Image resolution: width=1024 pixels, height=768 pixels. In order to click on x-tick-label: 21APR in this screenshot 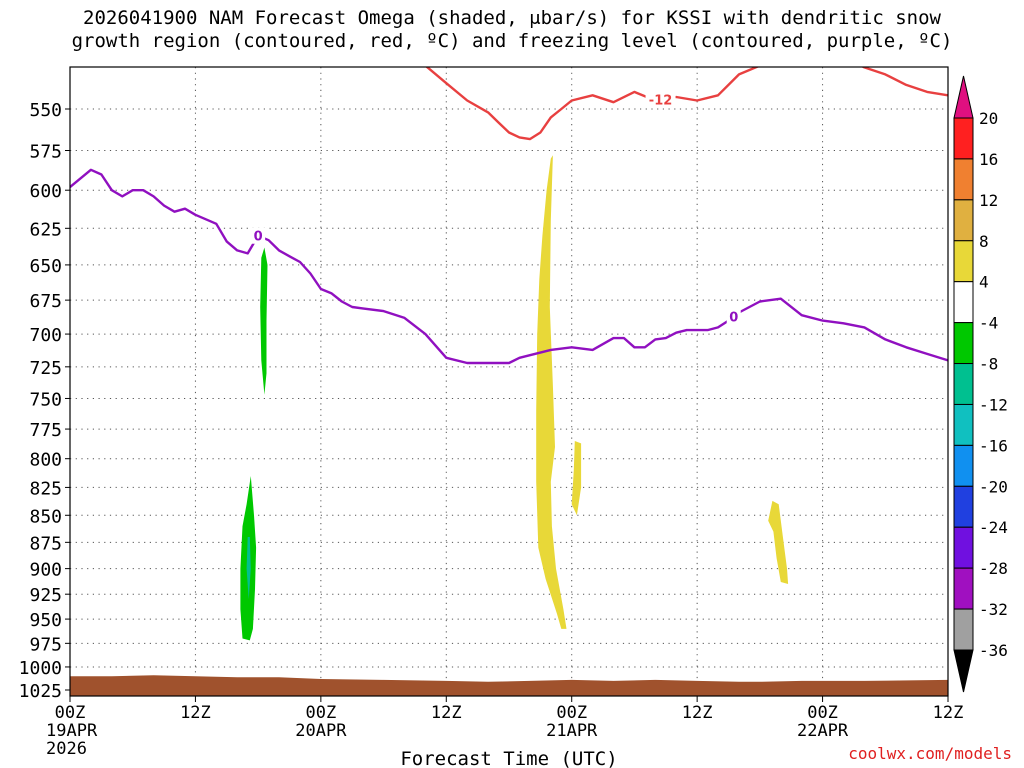, I will do `click(572, 731)`.